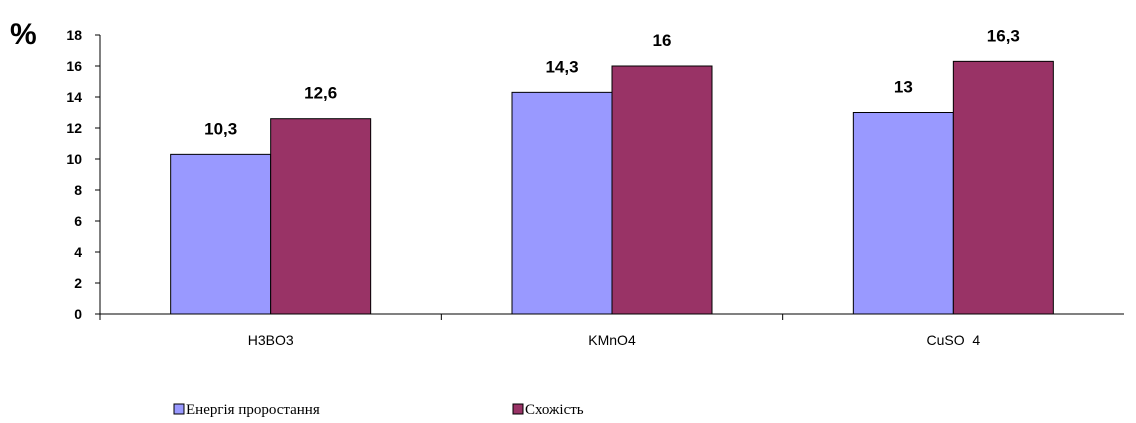 The width and height of the screenshot is (1136, 423). I want to click on y-tick-label: 18, so click(74, 35).